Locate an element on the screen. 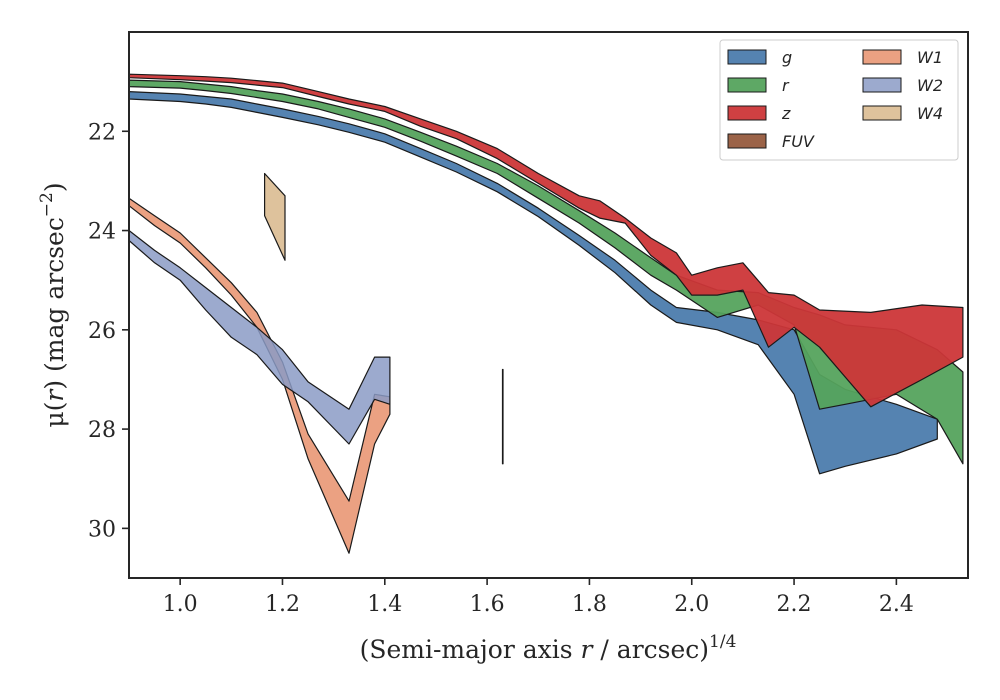  legend-swatch-r is located at coordinates (747, 85).